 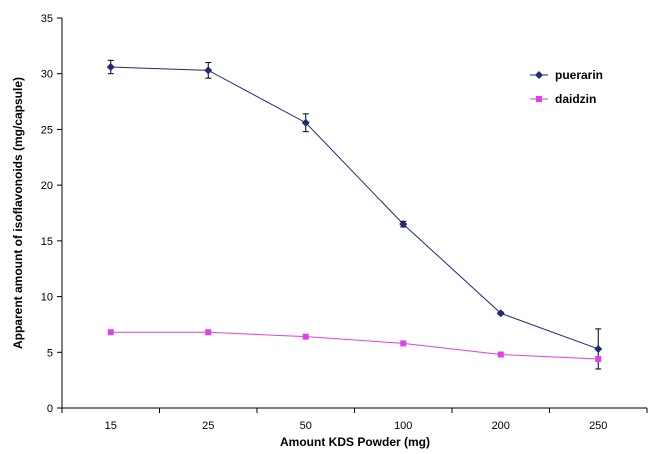 I want to click on x-tick-label: 15, so click(x=111, y=426).